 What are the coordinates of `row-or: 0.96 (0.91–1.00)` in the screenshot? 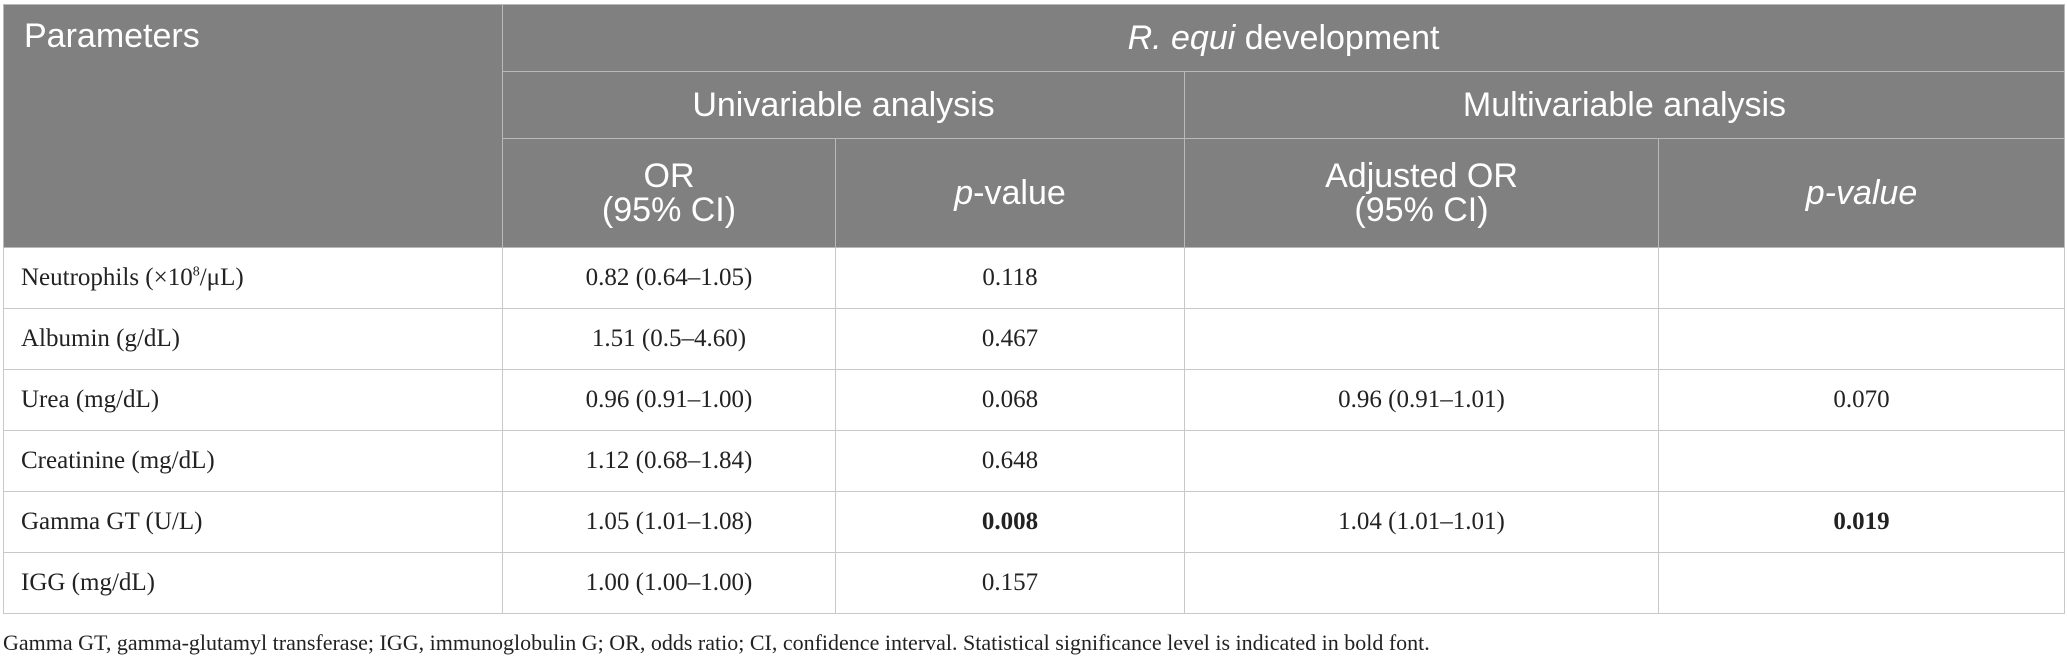 It's located at (669, 400).